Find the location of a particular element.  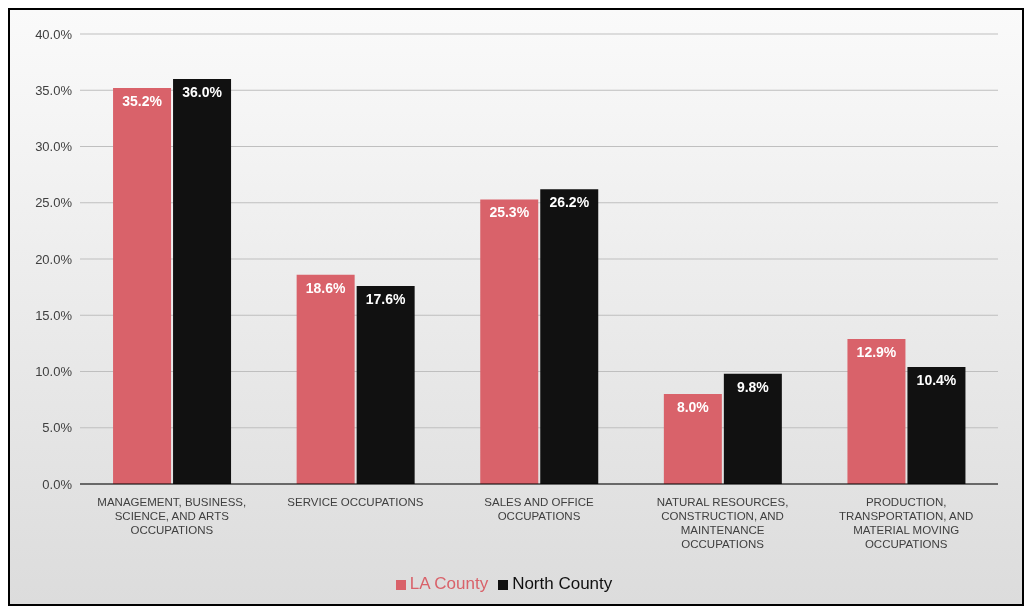

y-tick-label: 0.0% is located at coordinates (57, 484).